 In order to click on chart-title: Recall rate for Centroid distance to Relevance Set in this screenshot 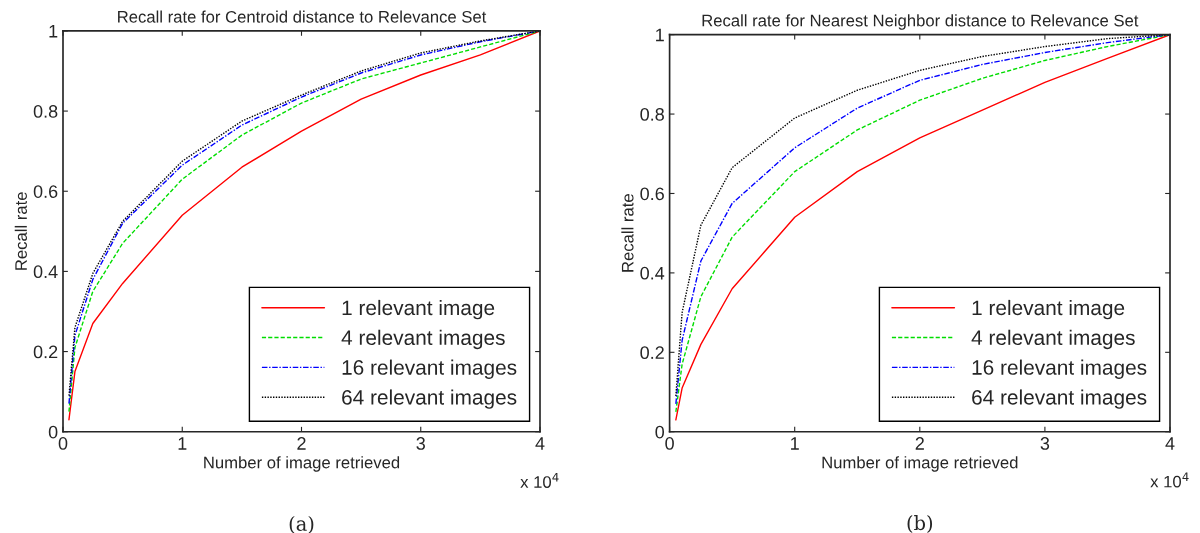, I will do `click(302, 16)`.